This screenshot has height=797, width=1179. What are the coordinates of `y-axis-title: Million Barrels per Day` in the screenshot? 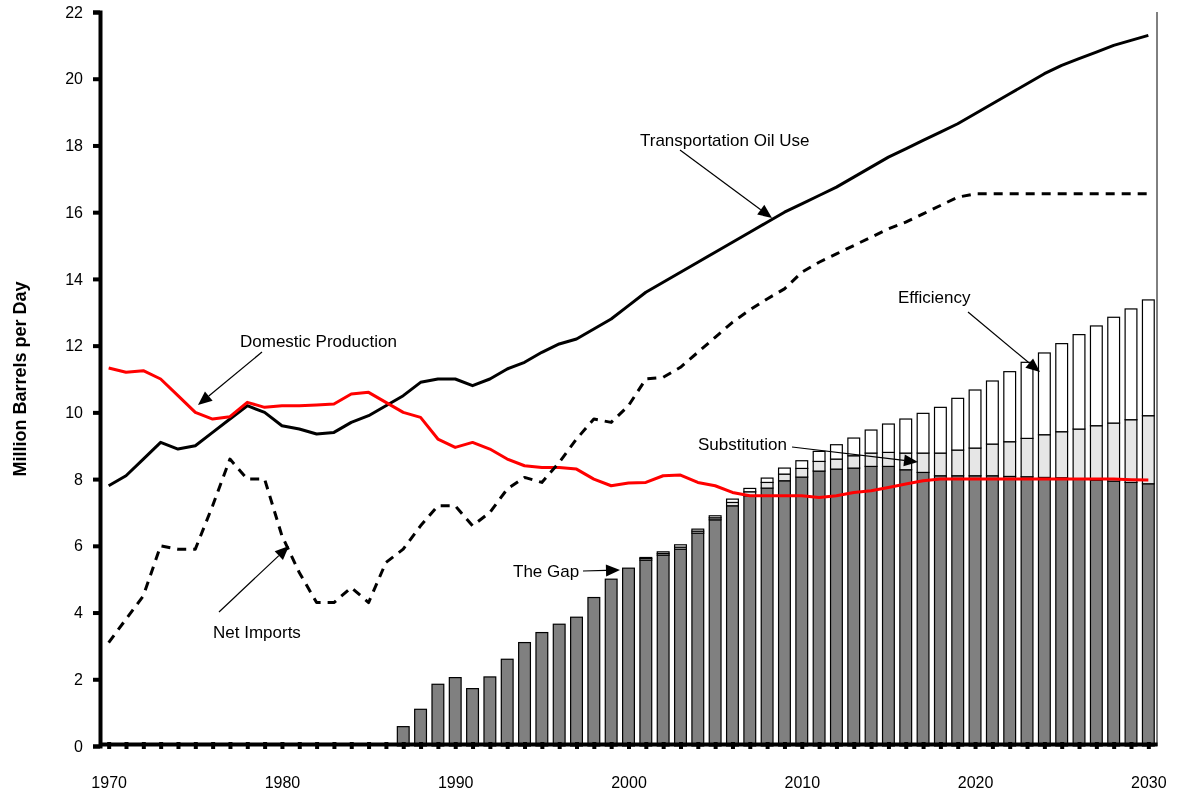 It's located at (20, 379).